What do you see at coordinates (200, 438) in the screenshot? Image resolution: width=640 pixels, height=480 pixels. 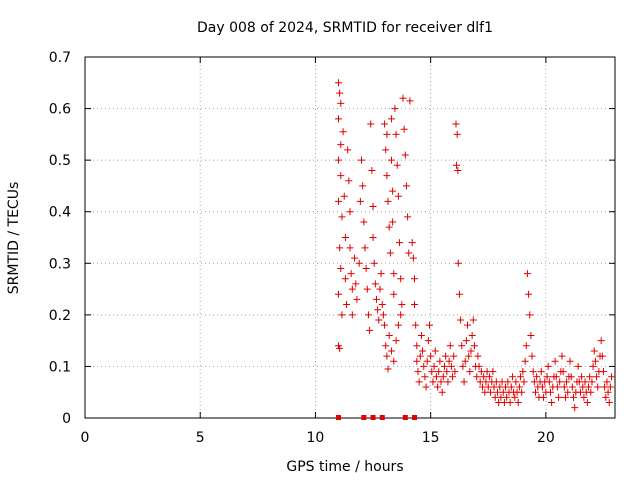 I see `x-tick-label: 5` at bounding box center [200, 438].